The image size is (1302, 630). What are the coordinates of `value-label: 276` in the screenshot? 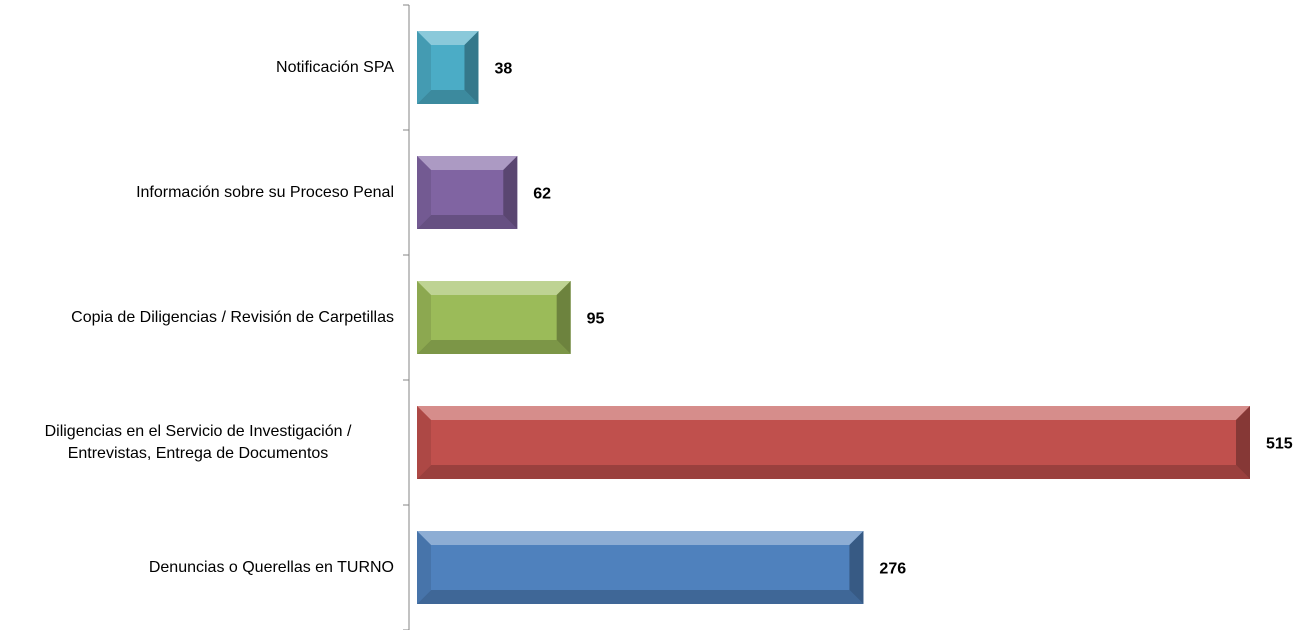 It's located at (892, 569).